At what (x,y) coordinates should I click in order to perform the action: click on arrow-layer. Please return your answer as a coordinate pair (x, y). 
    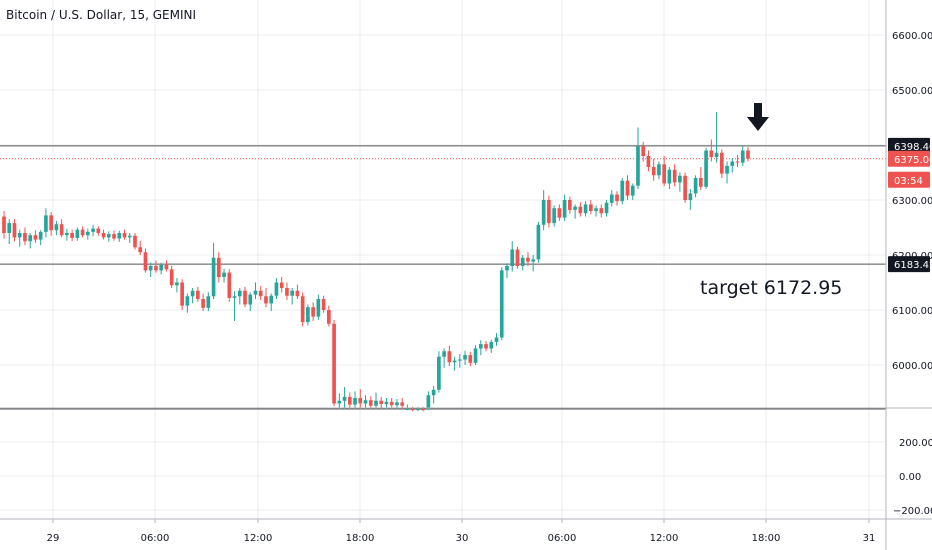
    Looking at the image, I should click on (758, 117).